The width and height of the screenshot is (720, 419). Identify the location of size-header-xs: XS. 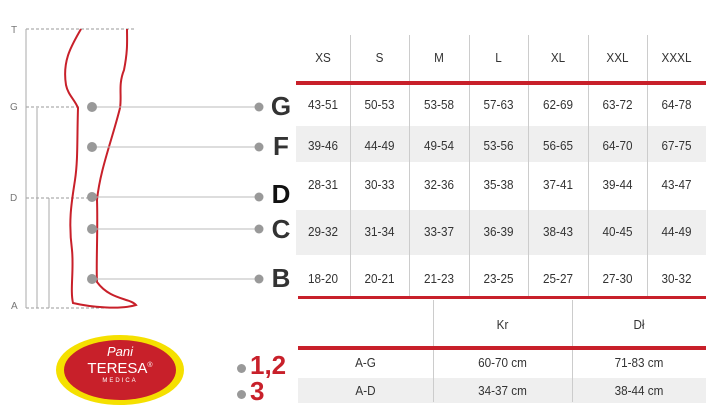
(323, 57).